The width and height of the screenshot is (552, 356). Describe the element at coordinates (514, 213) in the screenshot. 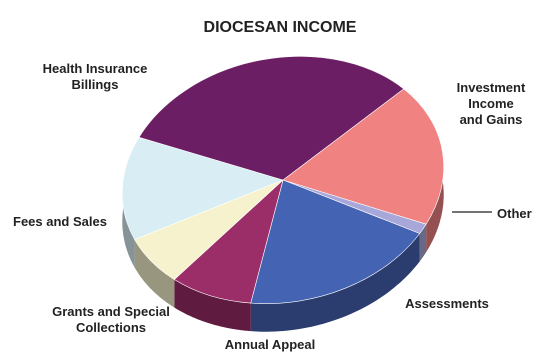

I see `slice-label-other: Other` at that location.